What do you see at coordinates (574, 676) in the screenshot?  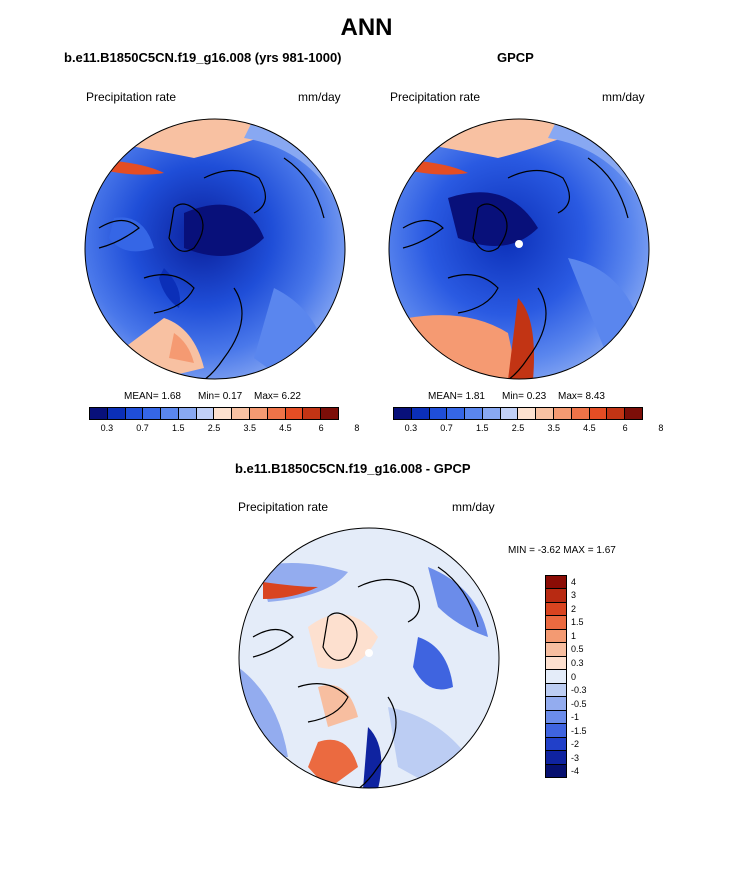 I see `panel3-colorbar-tick-label: 0` at bounding box center [574, 676].